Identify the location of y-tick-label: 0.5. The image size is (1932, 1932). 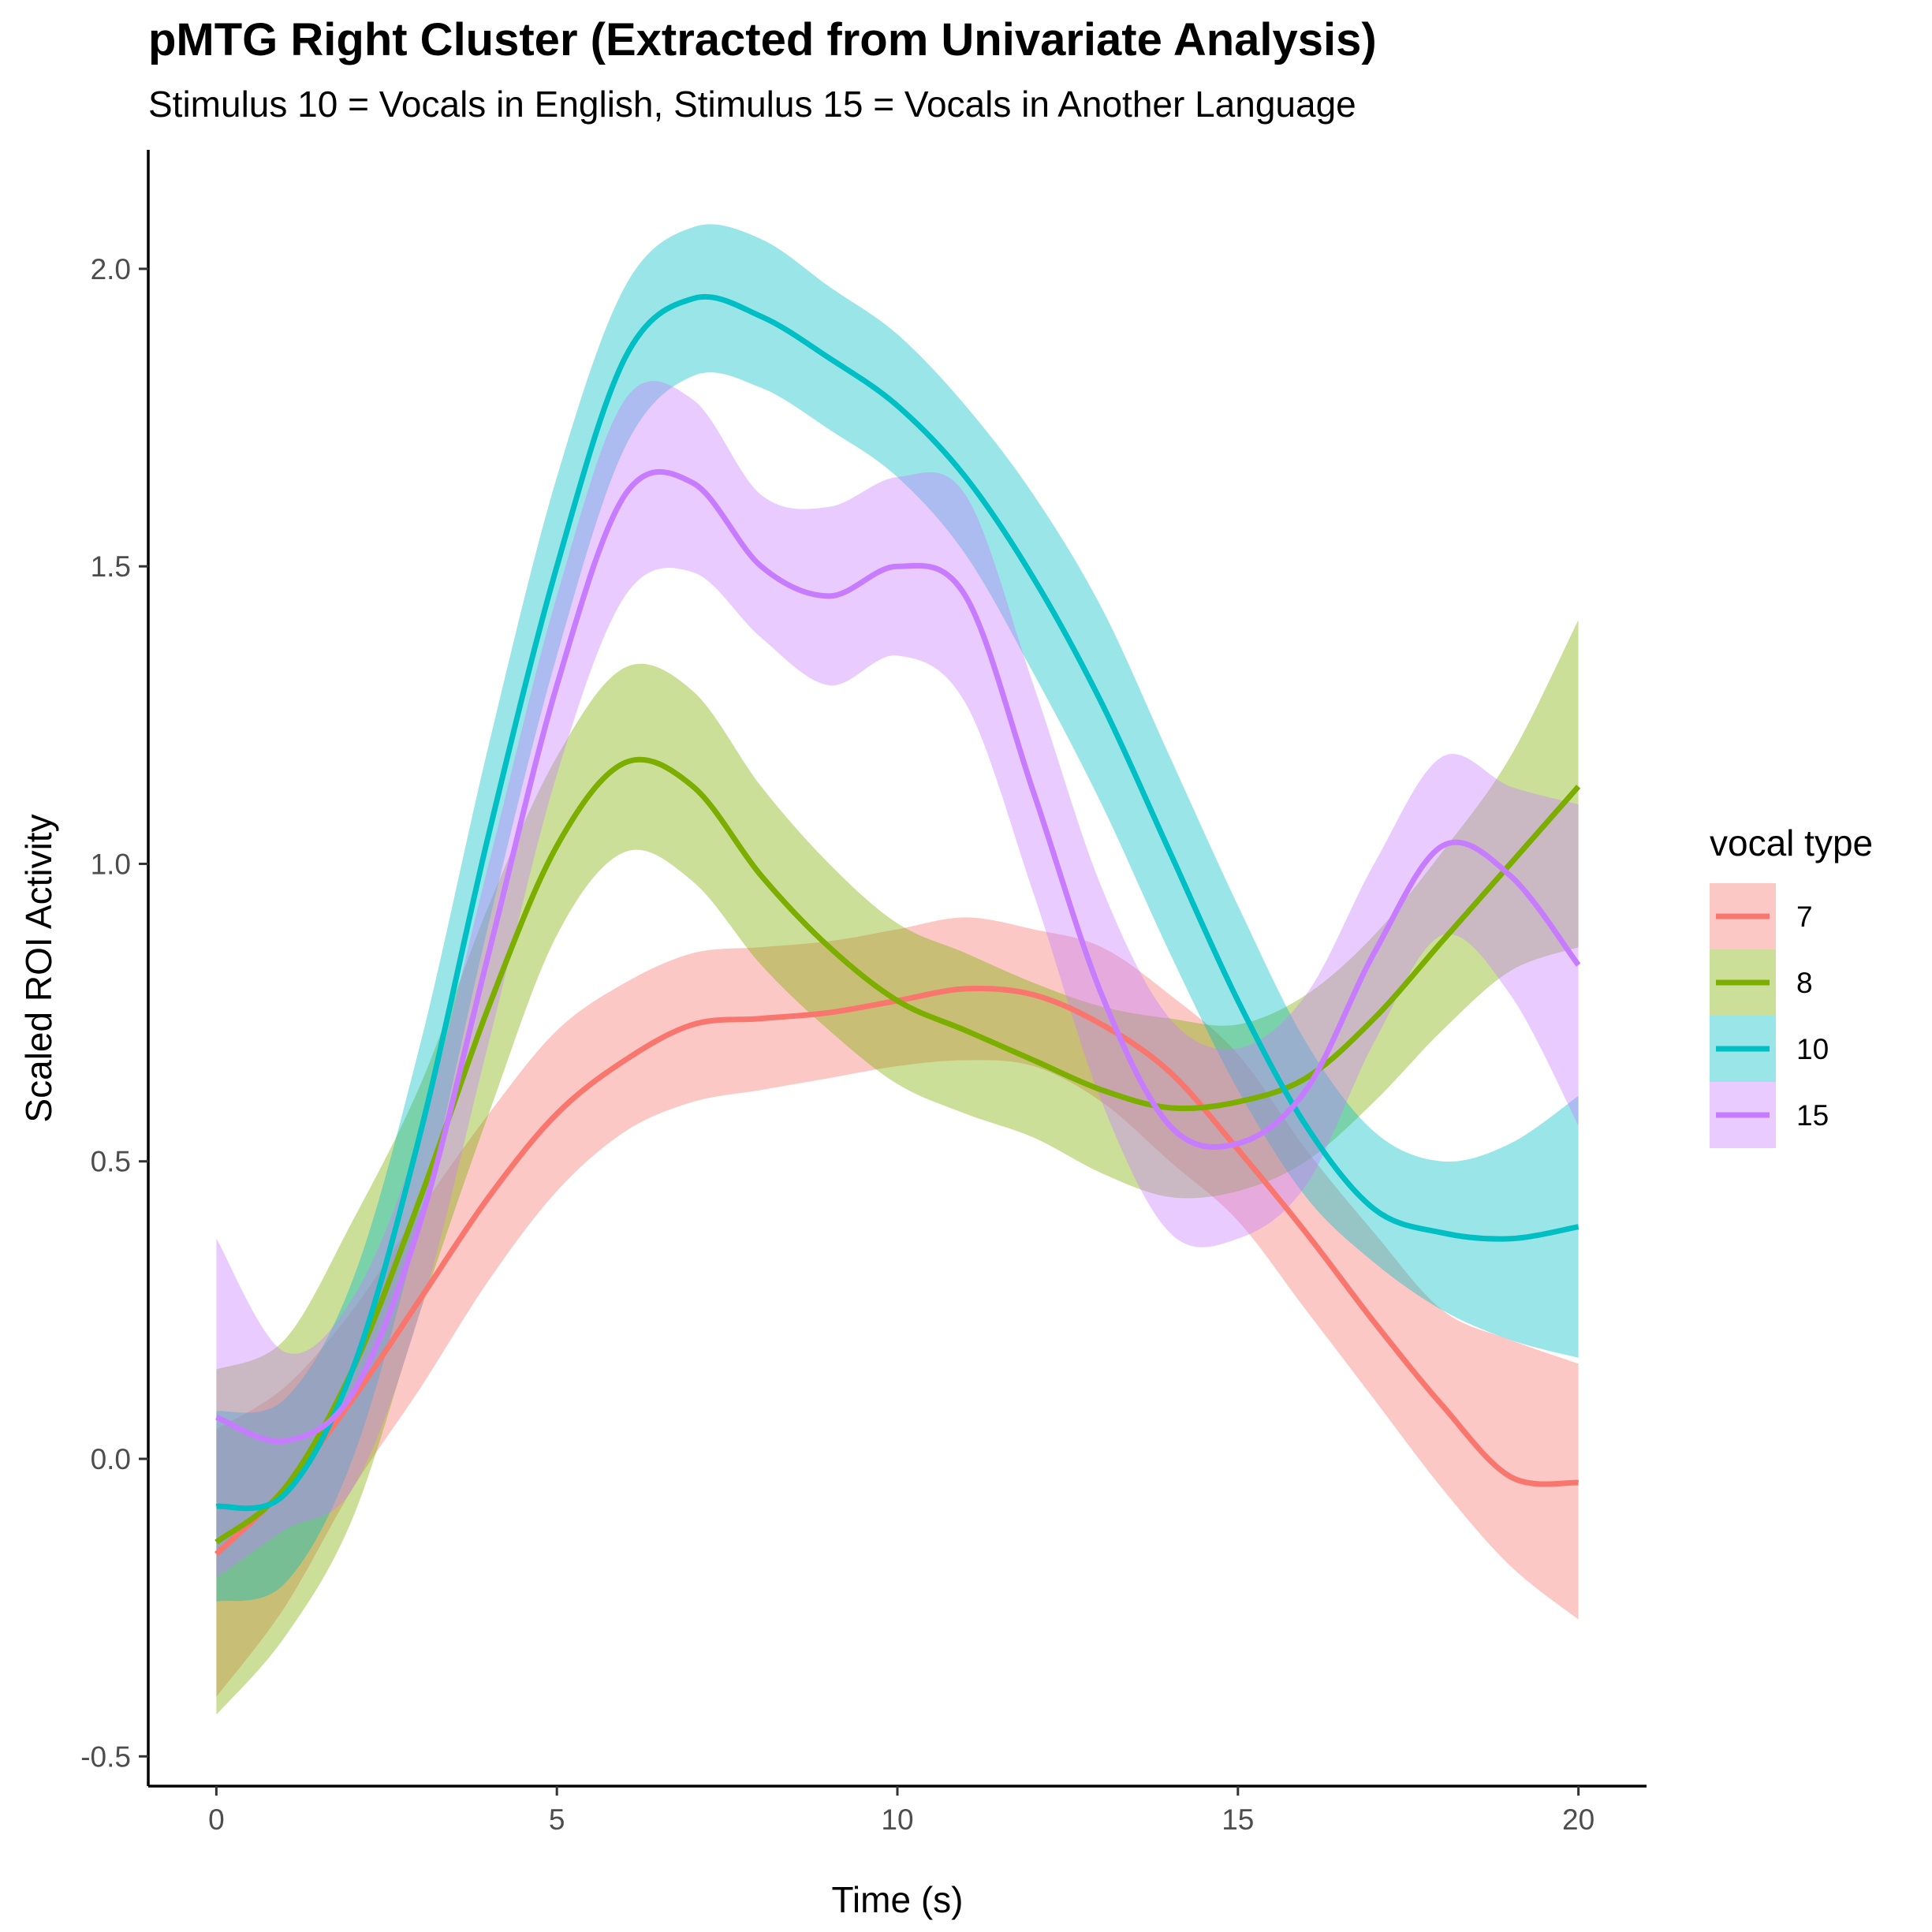
(111, 1162).